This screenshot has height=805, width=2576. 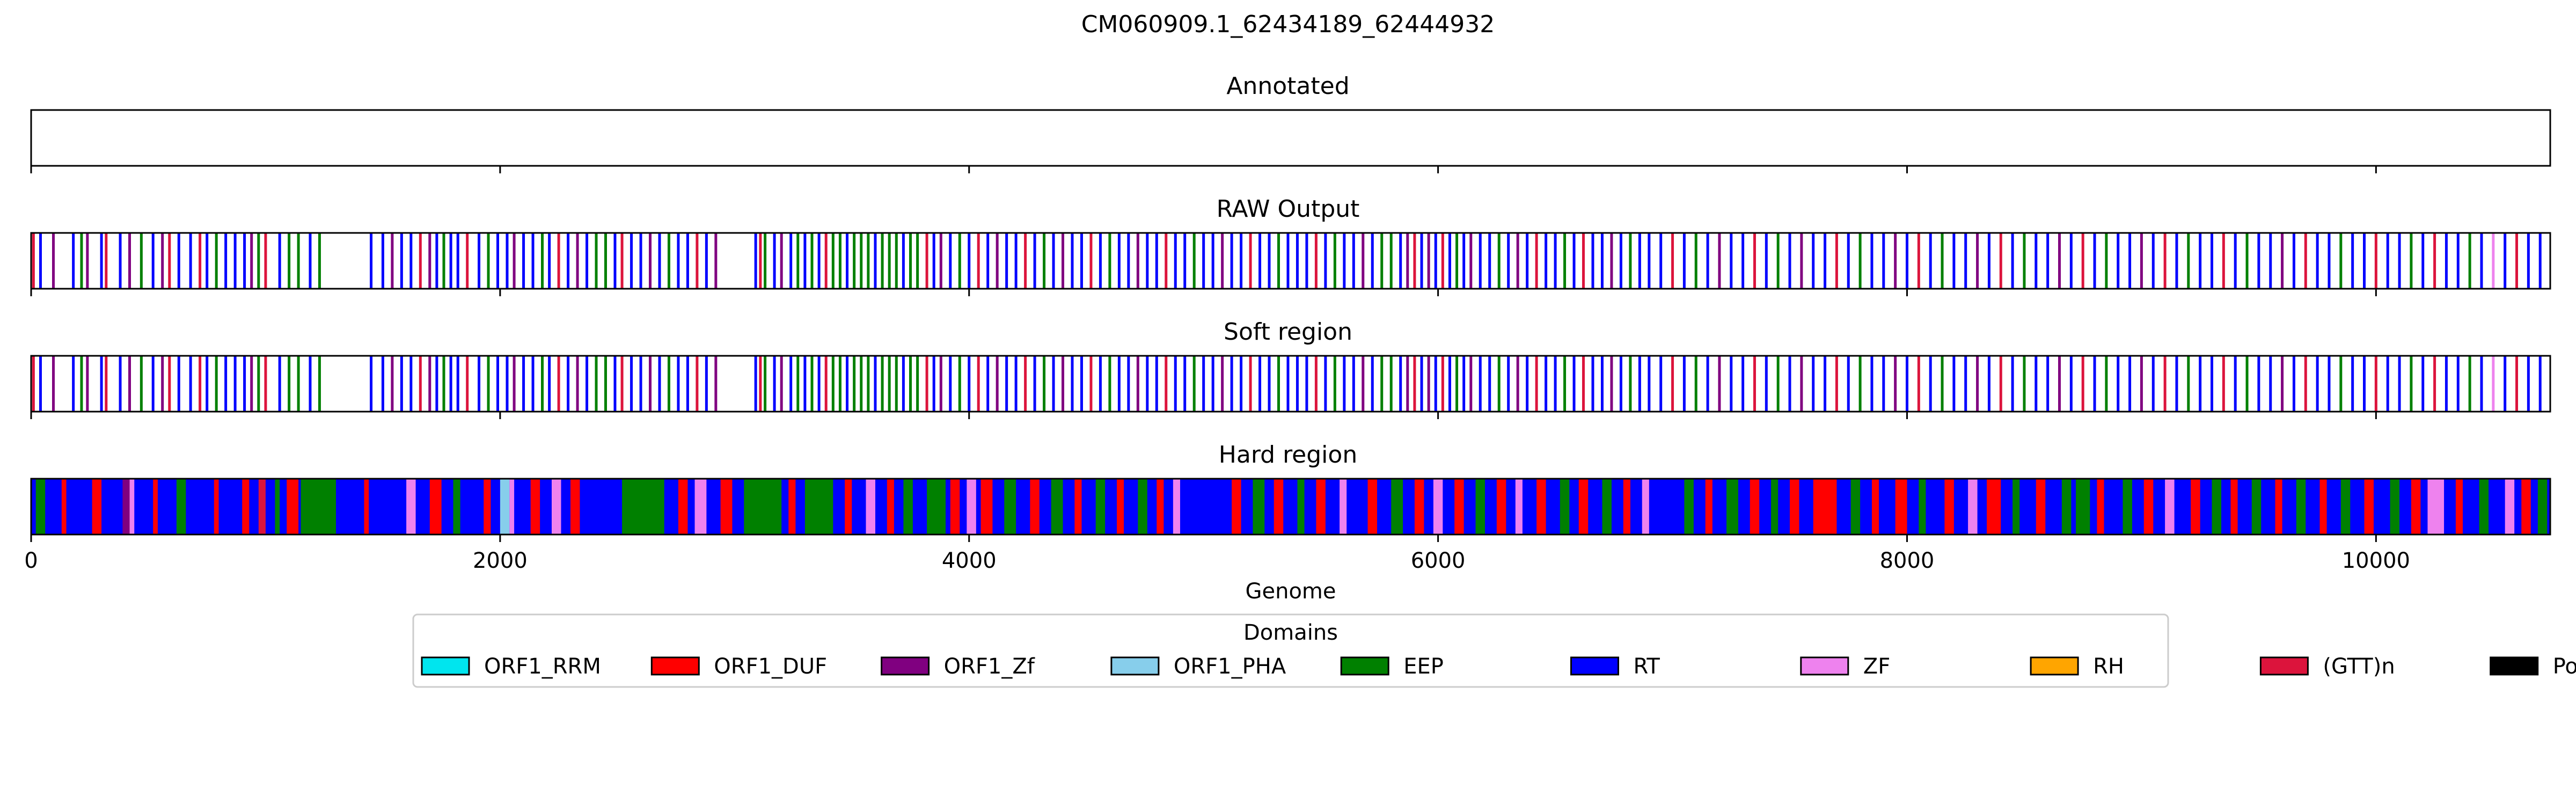 What do you see at coordinates (1290, 650) in the screenshot?
I see `legend-frame` at bounding box center [1290, 650].